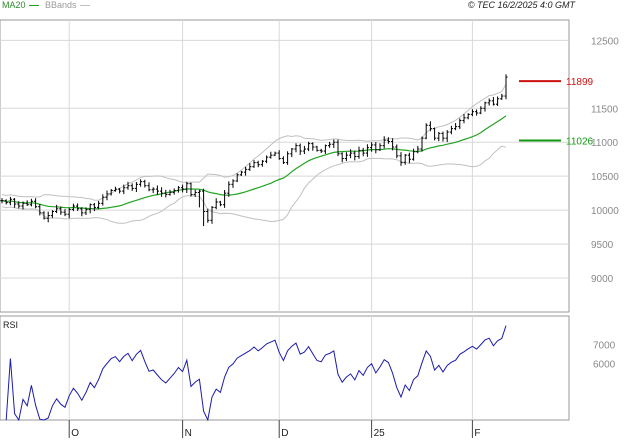 The image size is (627, 440). What do you see at coordinates (75, 433) in the screenshot?
I see `x-tick-label: O` at bounding box center [75, 433].